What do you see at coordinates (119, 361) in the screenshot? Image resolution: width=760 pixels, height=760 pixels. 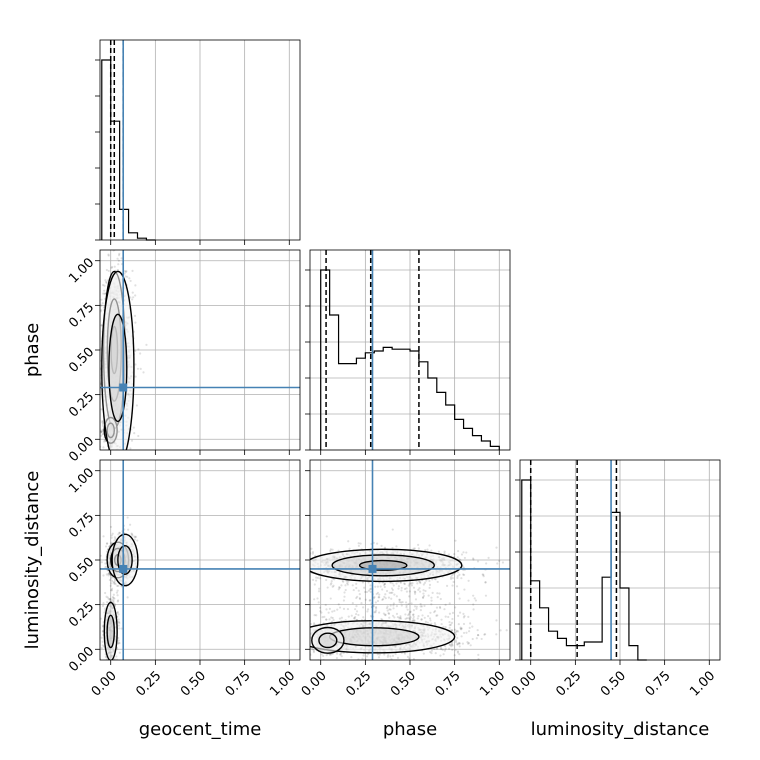 I see `density-layer` at bounding box center [119, 361].